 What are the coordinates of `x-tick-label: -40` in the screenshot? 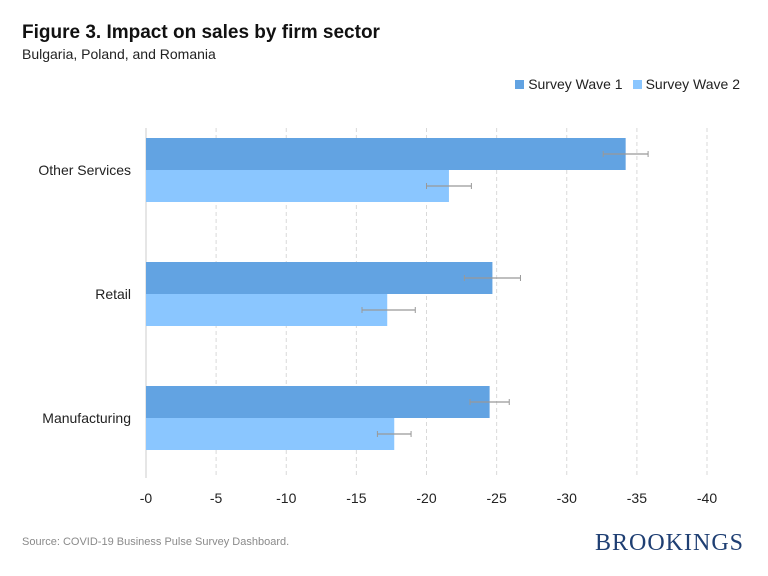 It's located at (707, 498).